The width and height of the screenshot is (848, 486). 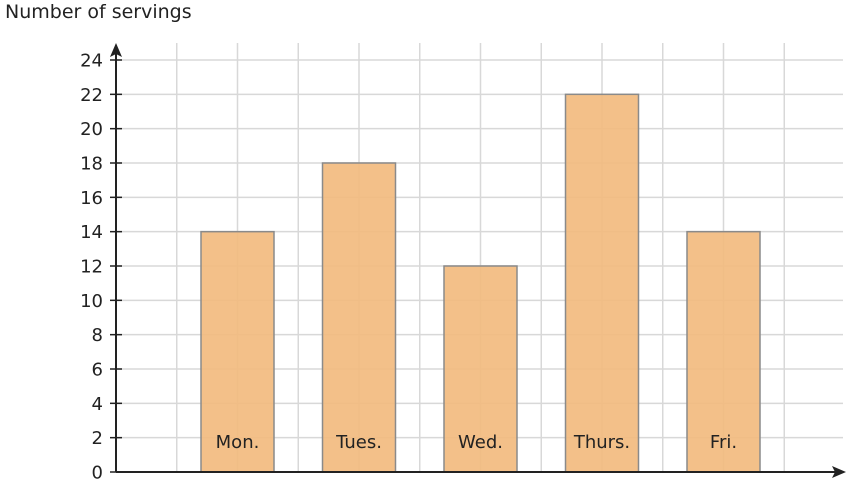 I want to click on y-tick-label: 20, so click(x=91, y=129).